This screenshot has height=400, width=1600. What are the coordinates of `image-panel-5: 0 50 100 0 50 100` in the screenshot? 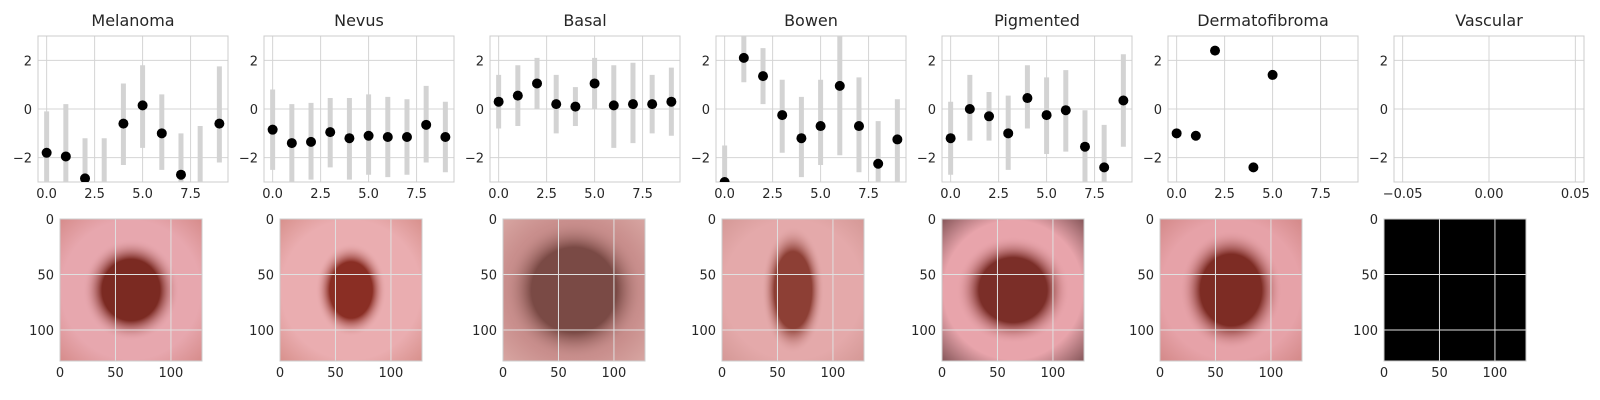 It's located at (1216, 297).